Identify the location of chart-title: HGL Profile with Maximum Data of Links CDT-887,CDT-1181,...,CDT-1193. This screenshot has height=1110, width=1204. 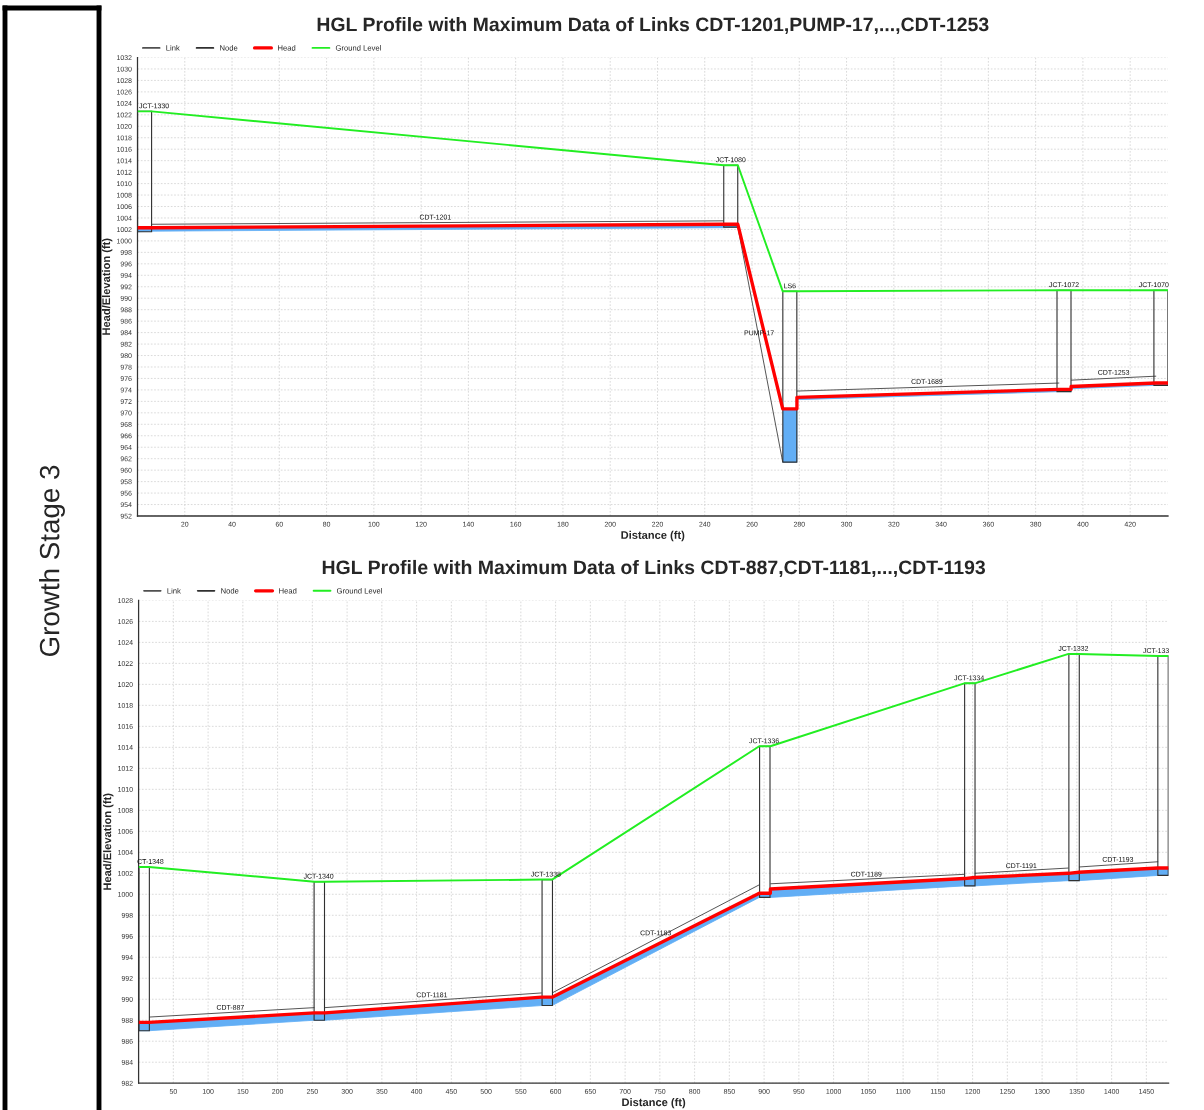
(654, 568).